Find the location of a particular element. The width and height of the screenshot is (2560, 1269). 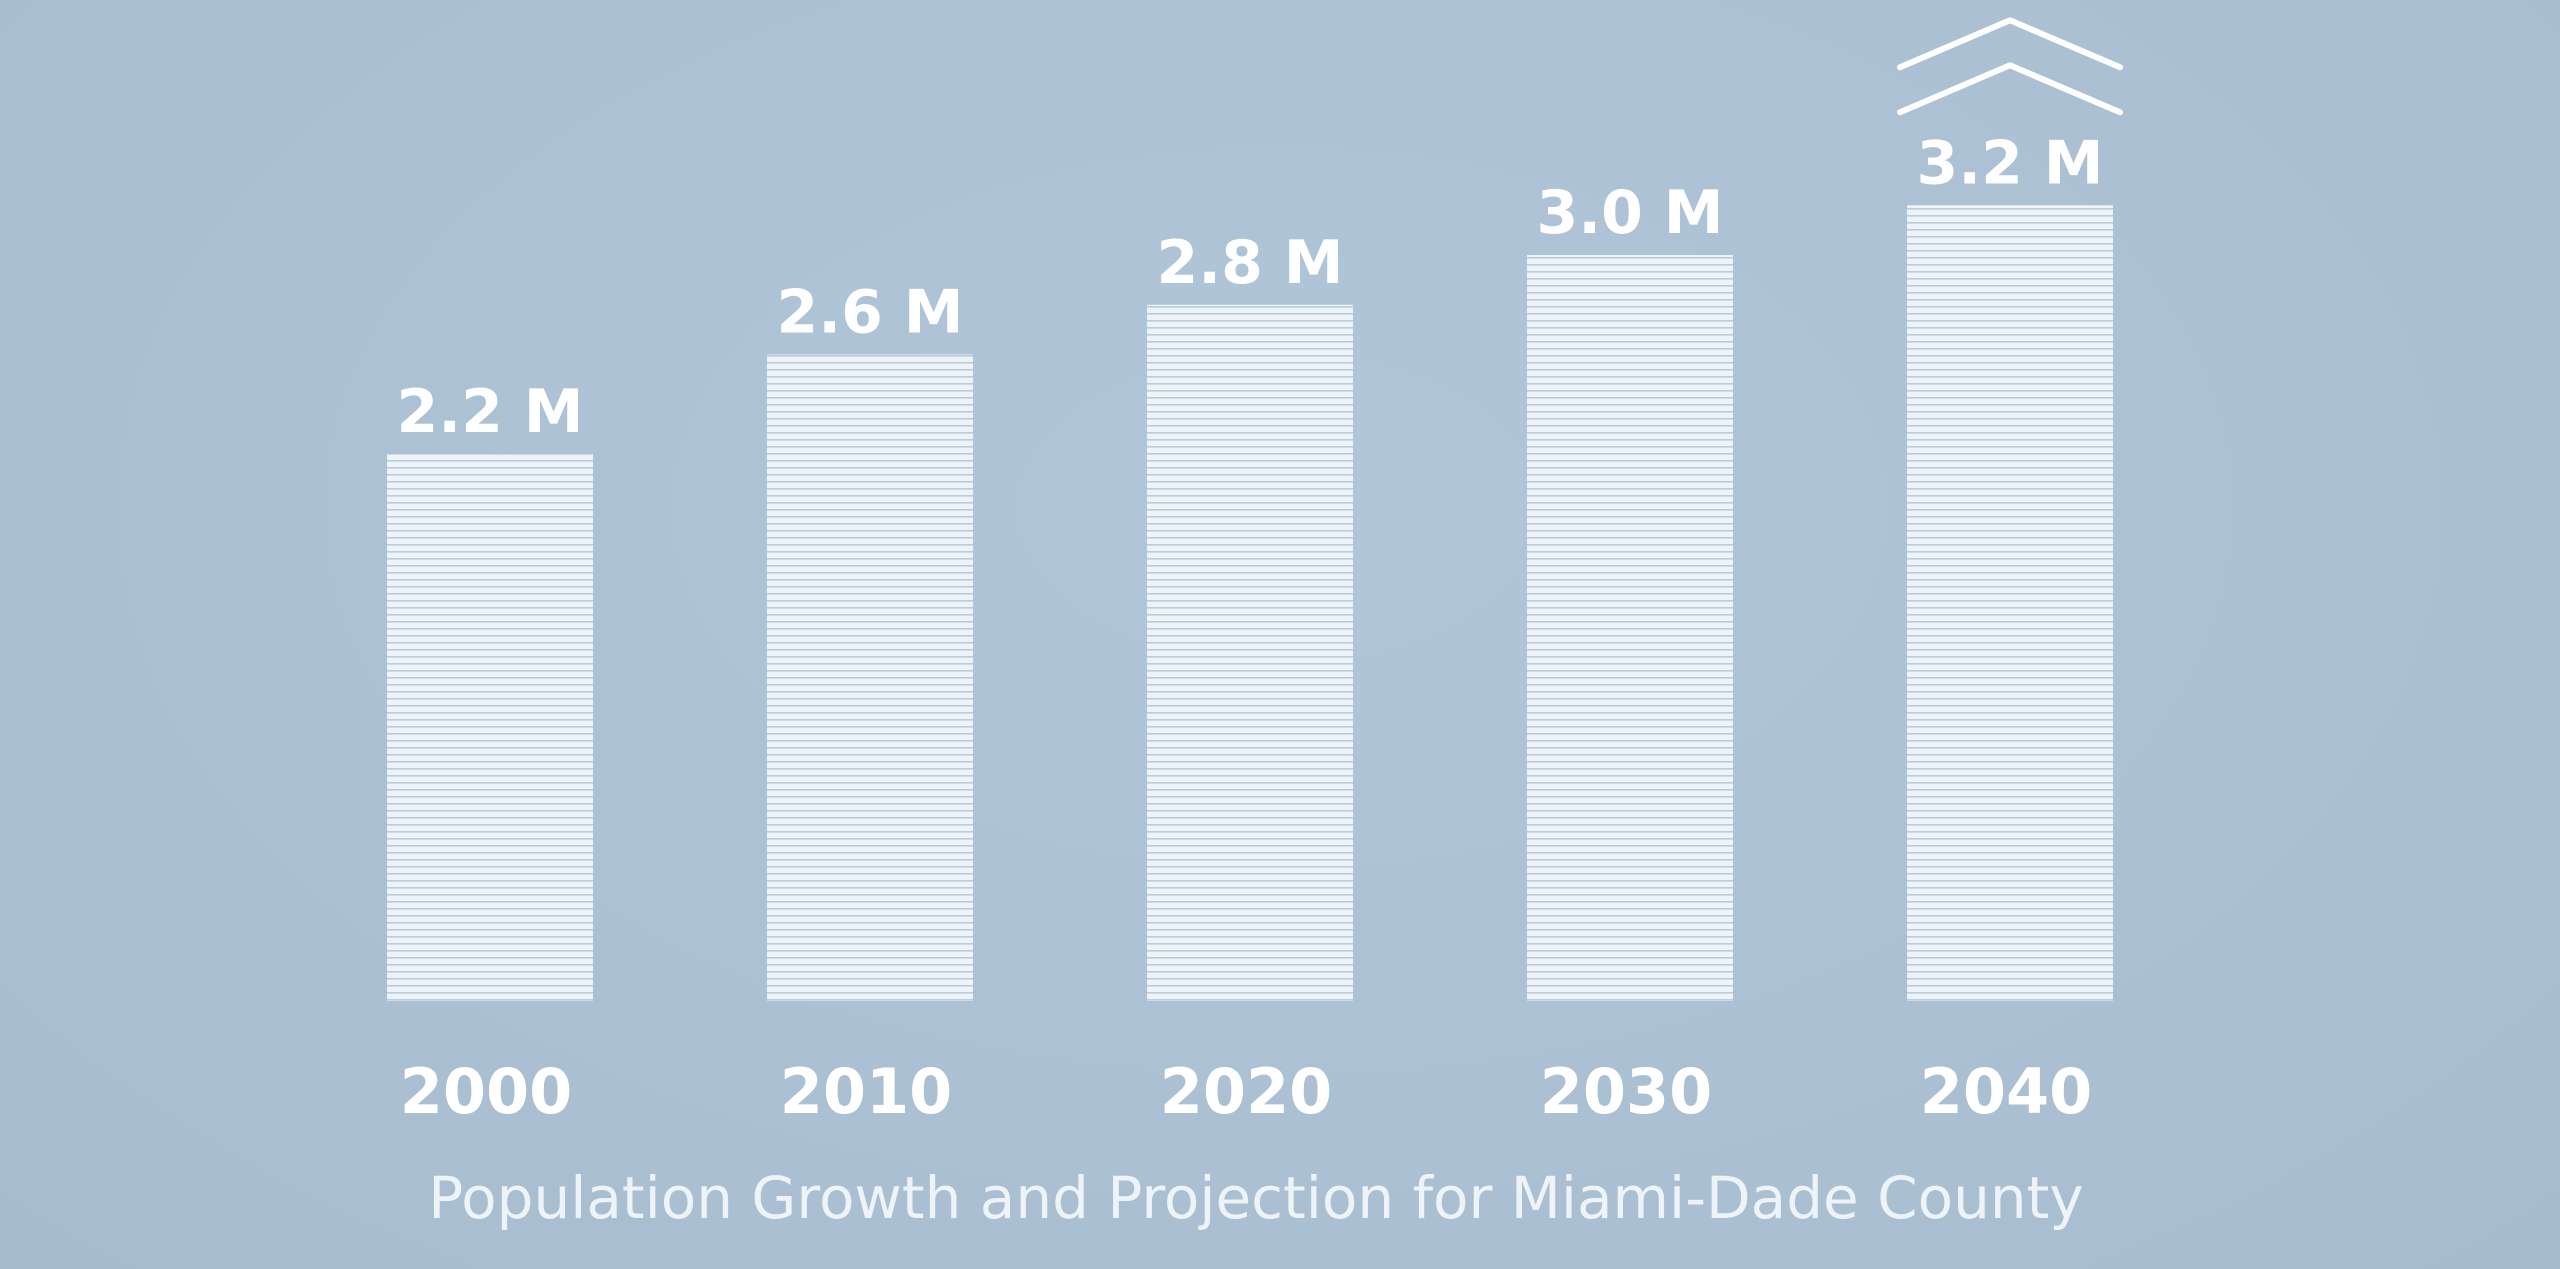

data-label-2020: 2.8 M is located at coordinates (1250, 263).